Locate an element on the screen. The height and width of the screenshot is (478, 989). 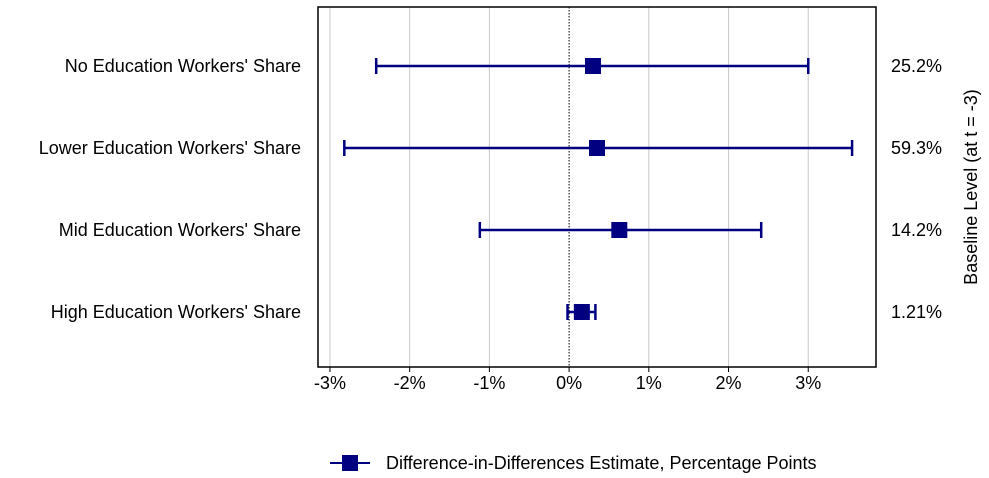
point-estimates is located at coordinates (600, 189).